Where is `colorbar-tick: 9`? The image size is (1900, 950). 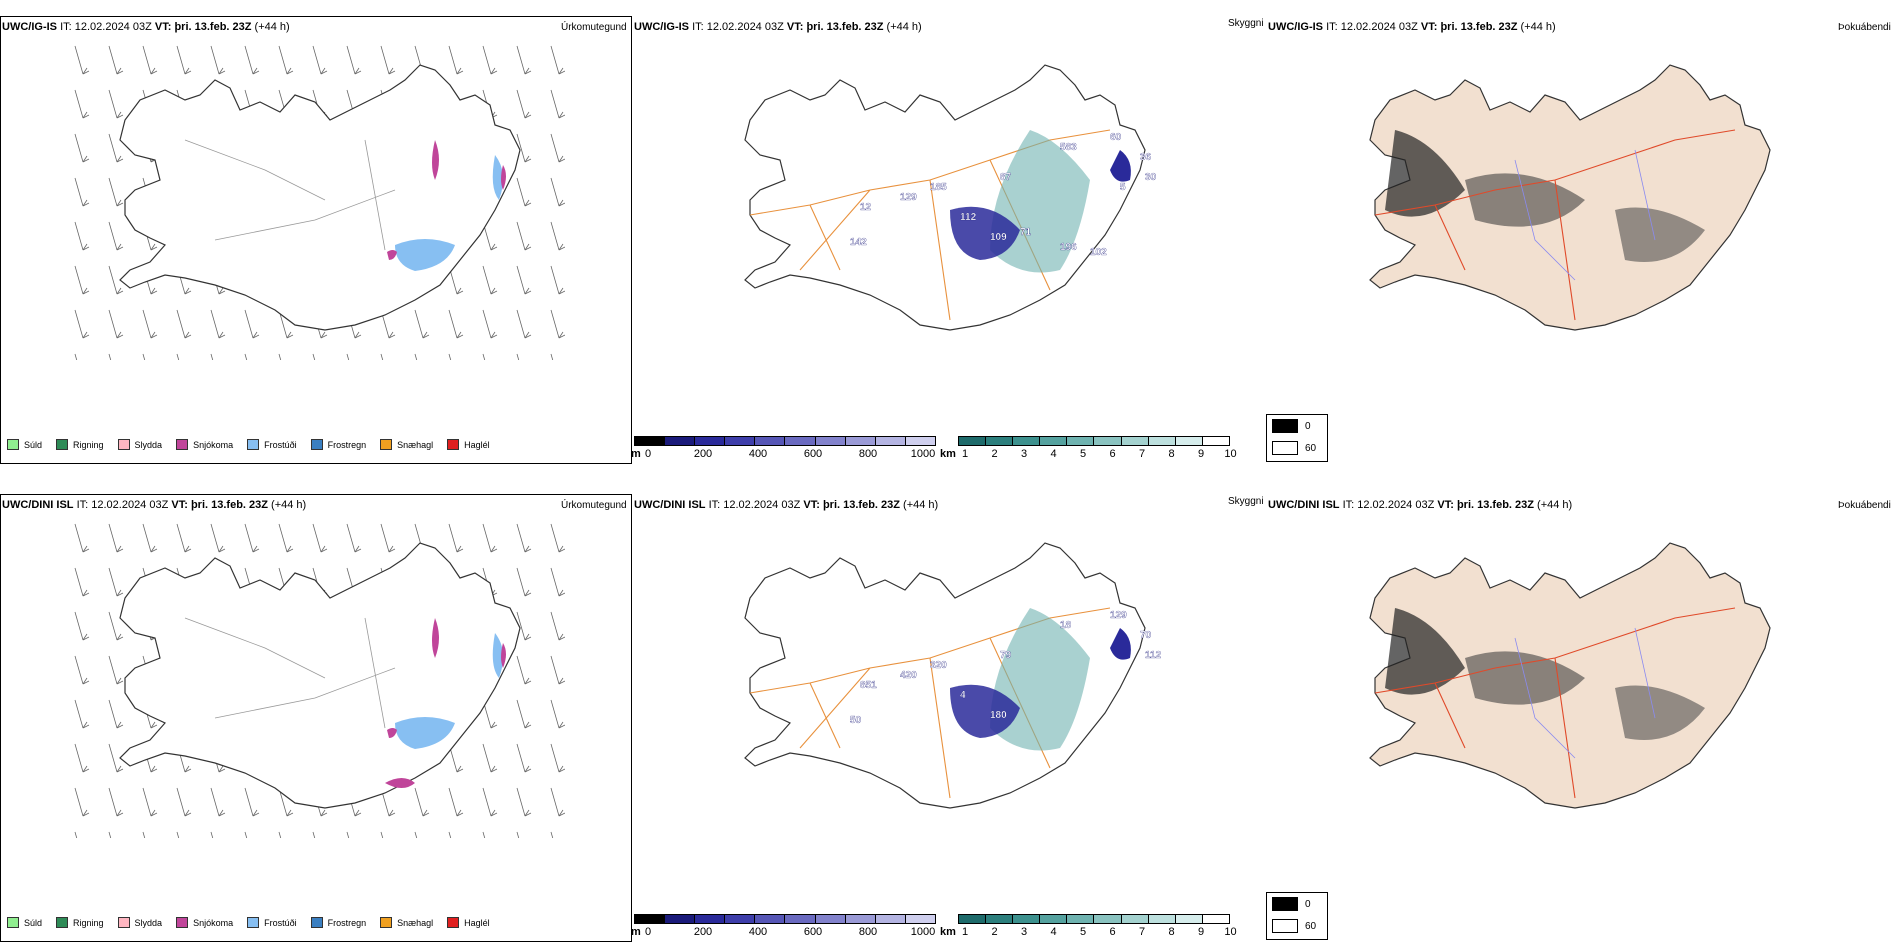
colorbar-tick: 9 is located at coordinates (1201, 932).